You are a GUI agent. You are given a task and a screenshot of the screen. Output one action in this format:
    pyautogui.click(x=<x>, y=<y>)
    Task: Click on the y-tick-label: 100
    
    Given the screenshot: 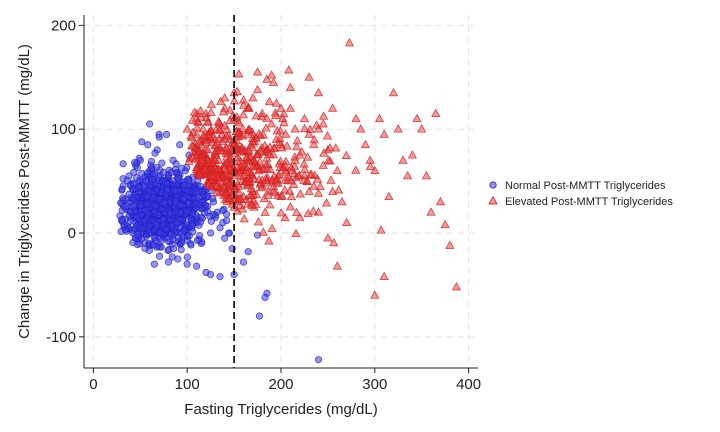 What is the action you would take?
    pyautogui.click(x=63, y=129)
    